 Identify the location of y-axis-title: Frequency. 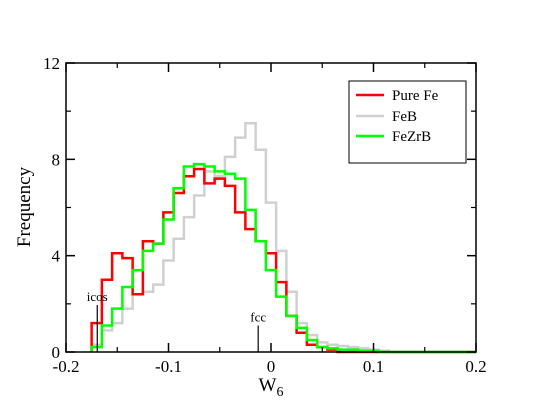
(24, 206).